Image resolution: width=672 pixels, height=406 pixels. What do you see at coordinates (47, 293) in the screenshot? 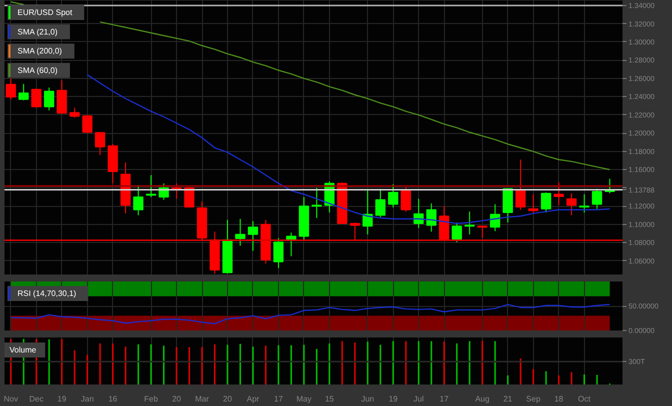
I see `legend-label: RSI (14,70,30,1)` at bounding box center [47, 293].